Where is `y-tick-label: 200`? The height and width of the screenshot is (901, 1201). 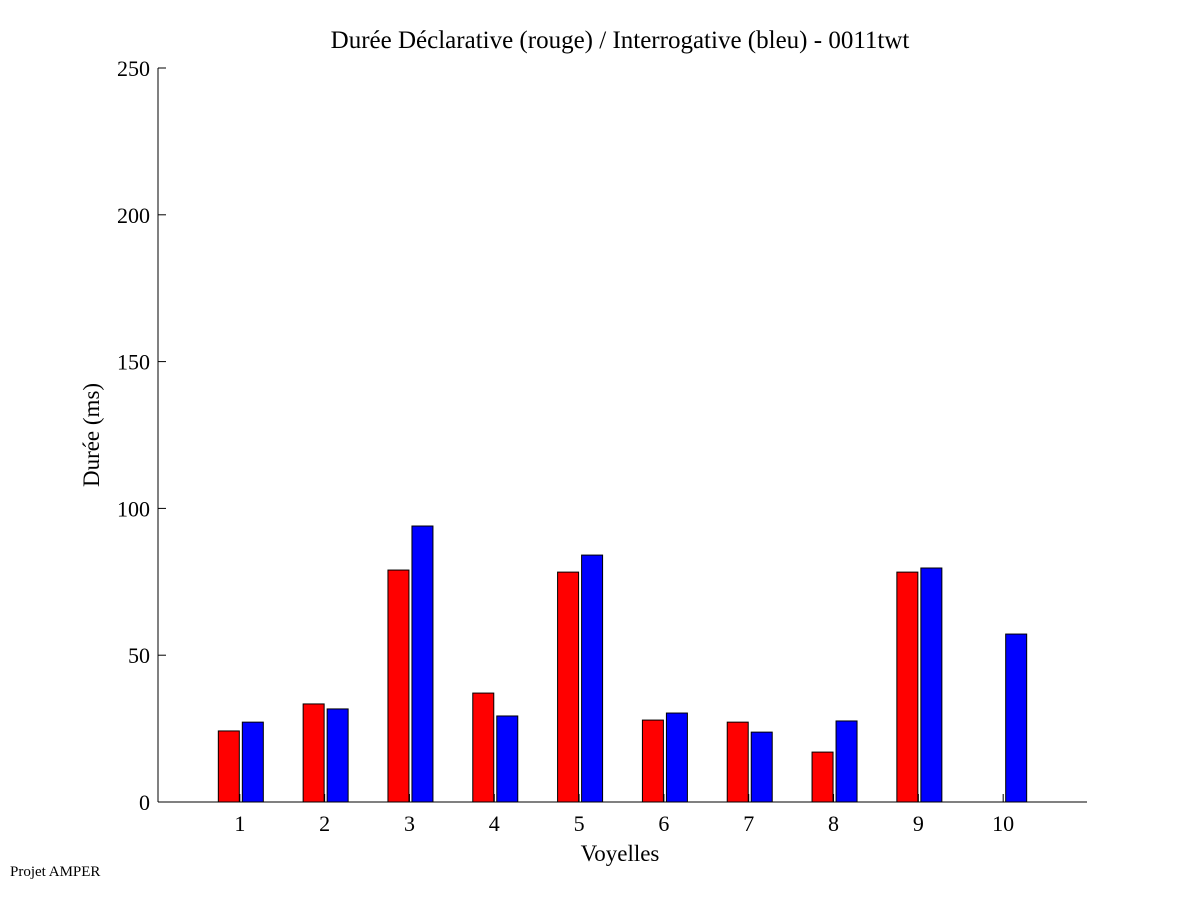 y-tick-label: 200 is located at coordinates (133, 215).